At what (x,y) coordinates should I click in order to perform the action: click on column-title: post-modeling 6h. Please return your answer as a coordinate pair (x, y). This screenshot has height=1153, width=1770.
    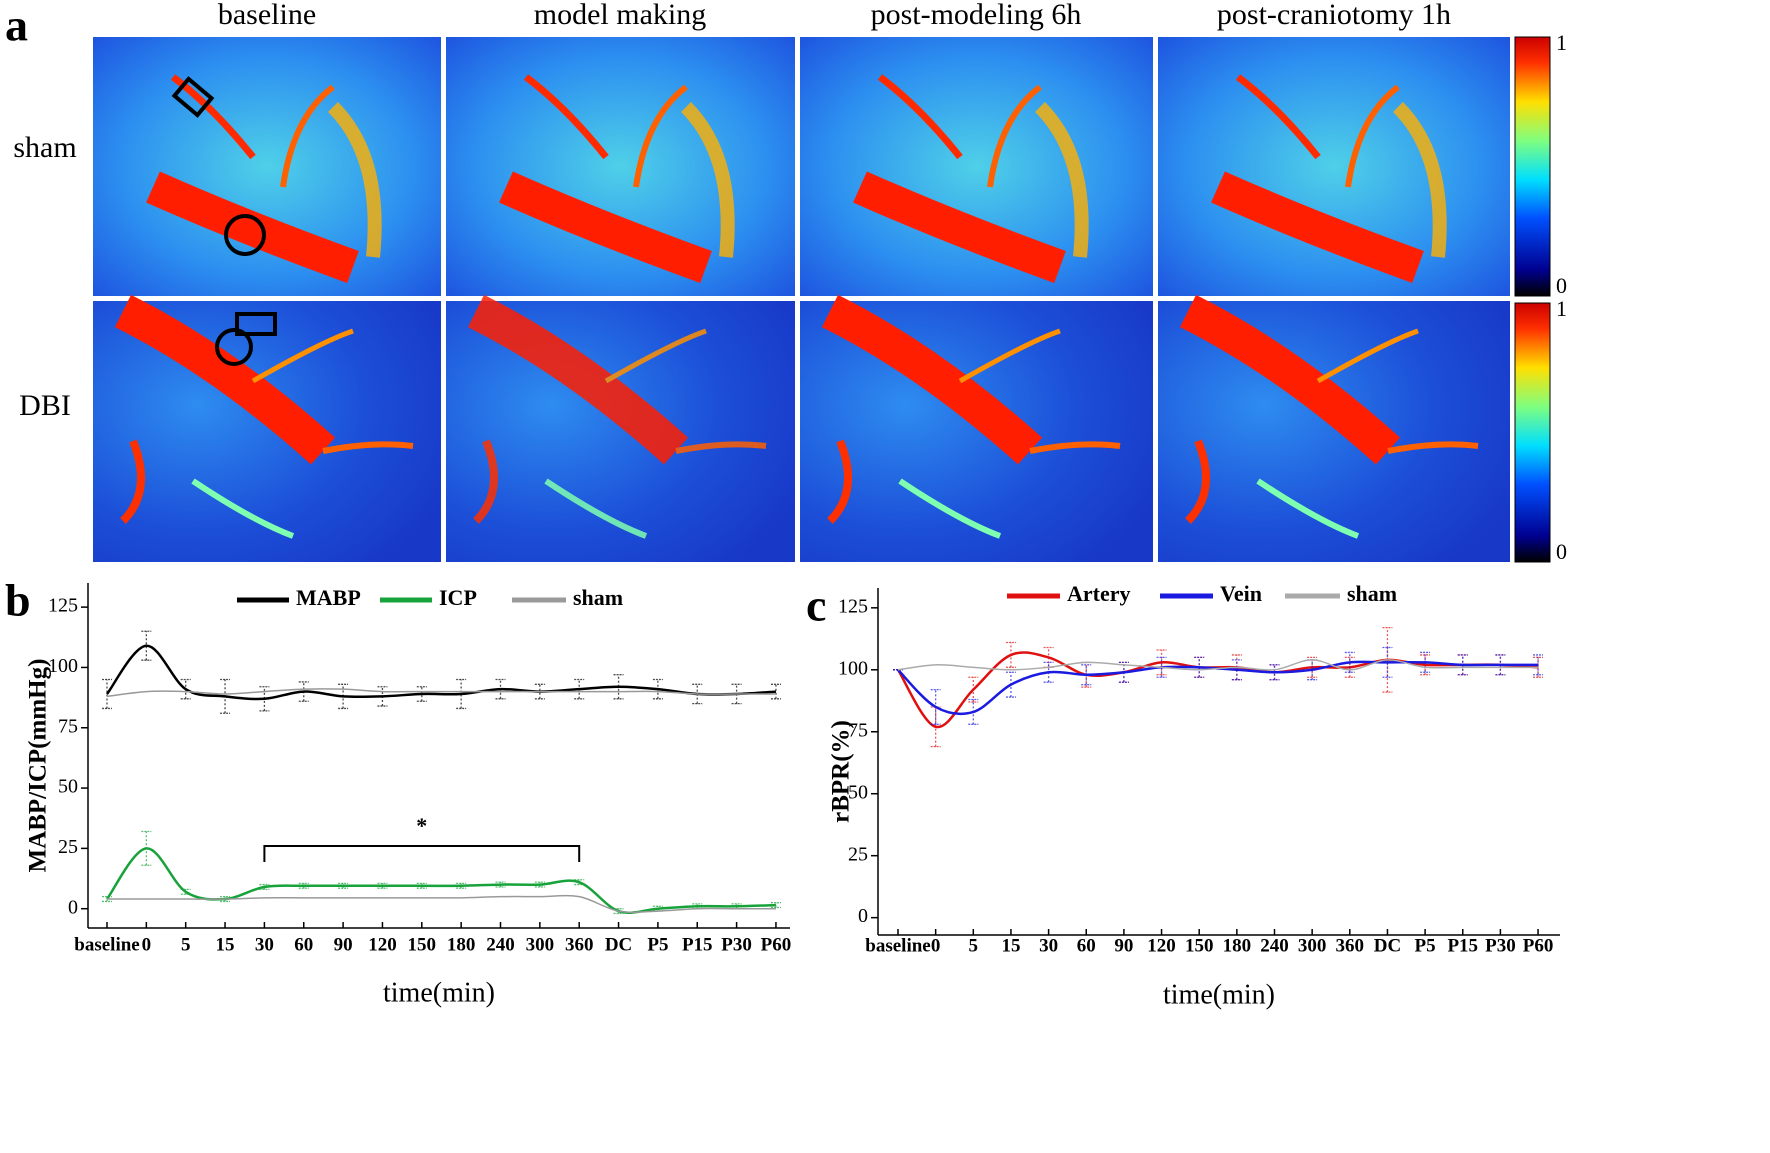
    Looking at the image, I should click on (976, 15).